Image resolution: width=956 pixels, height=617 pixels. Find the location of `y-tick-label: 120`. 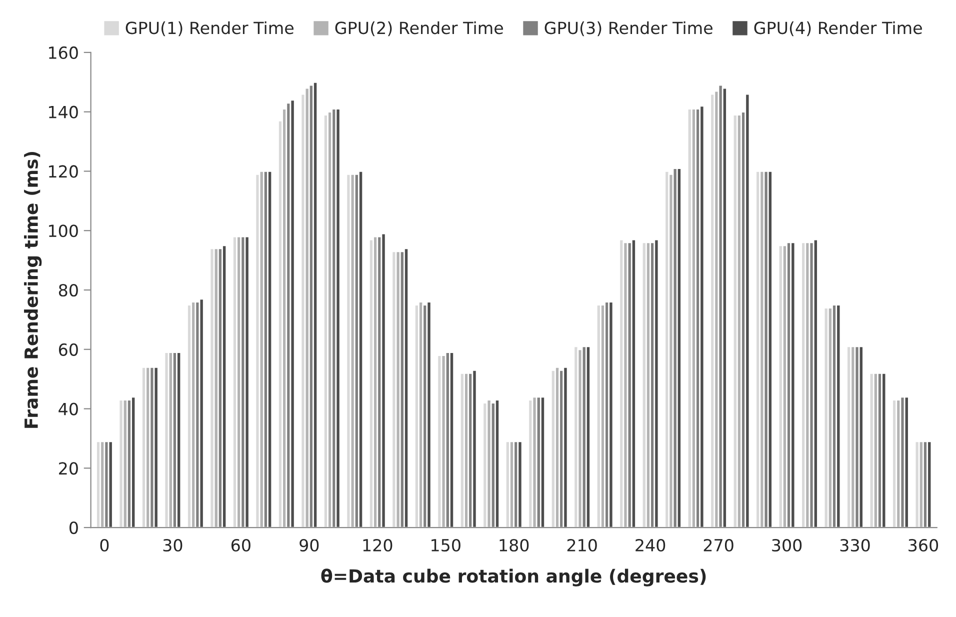

y-tick-label: 120 is located at coordinates (63, 171).